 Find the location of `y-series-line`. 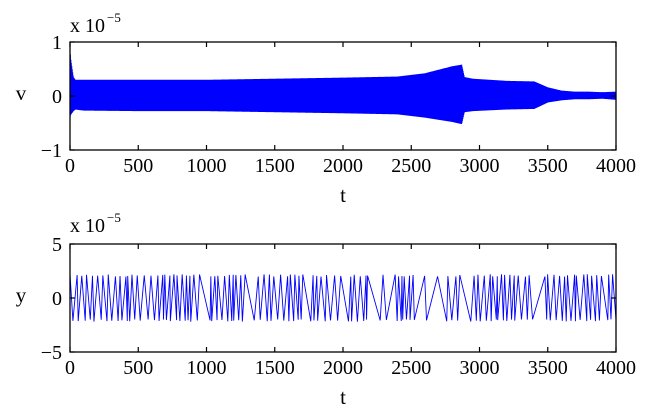

y-series-line is located at coordinates (343, 297).